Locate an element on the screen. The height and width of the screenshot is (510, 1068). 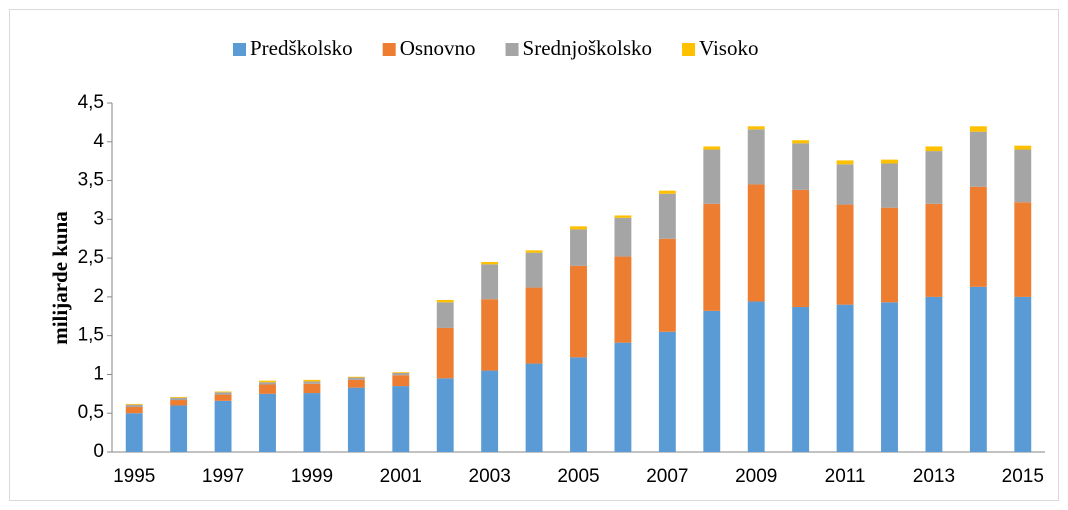
y-tick-label: 4,5 is located at coordinates (91, 102).